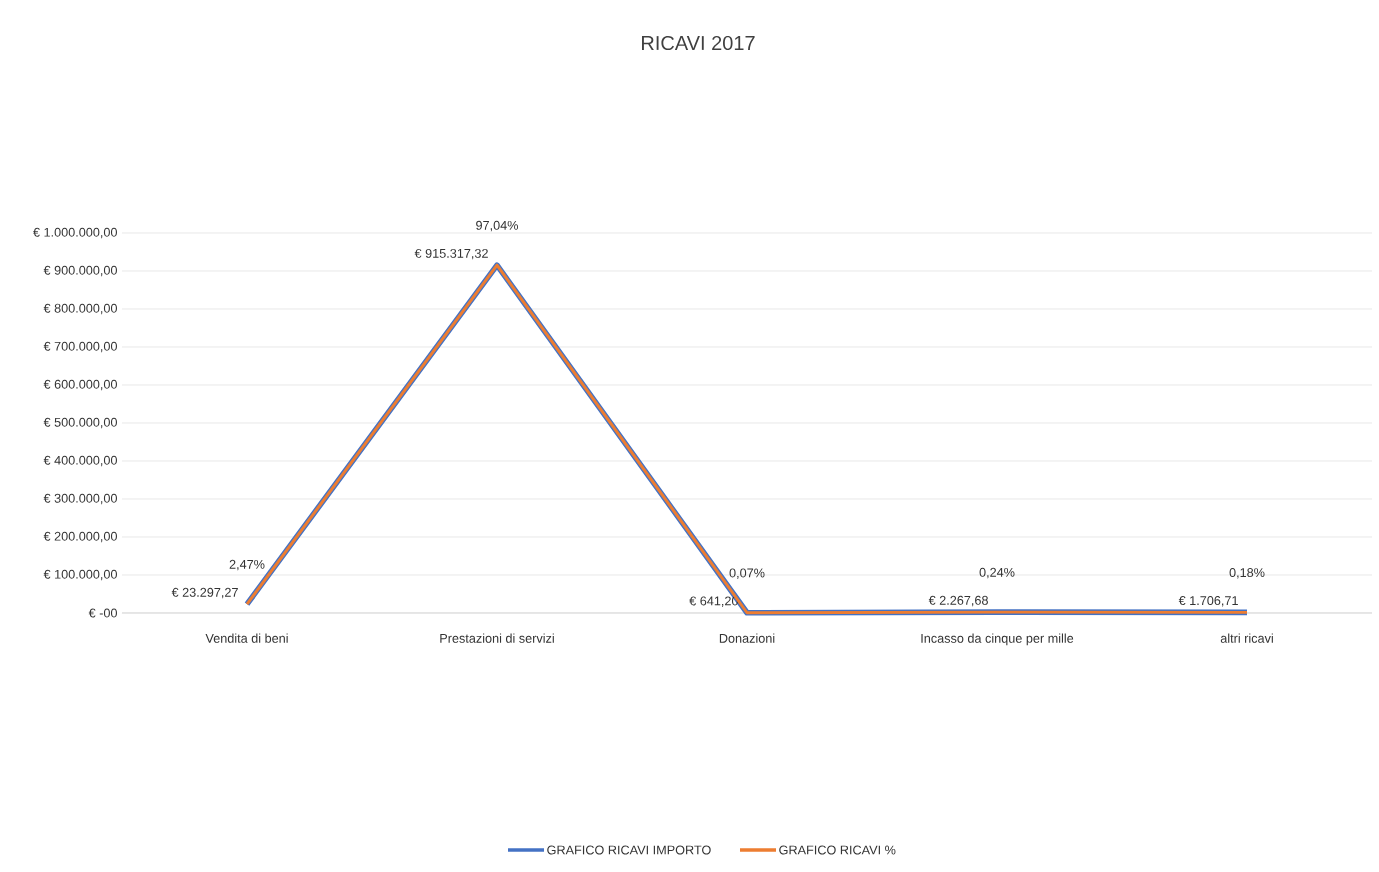 Image resolution: width=1379 pixels, height=872 pixels. I want to click on y-tick-label: € 900.000,00, so click(80, 271).